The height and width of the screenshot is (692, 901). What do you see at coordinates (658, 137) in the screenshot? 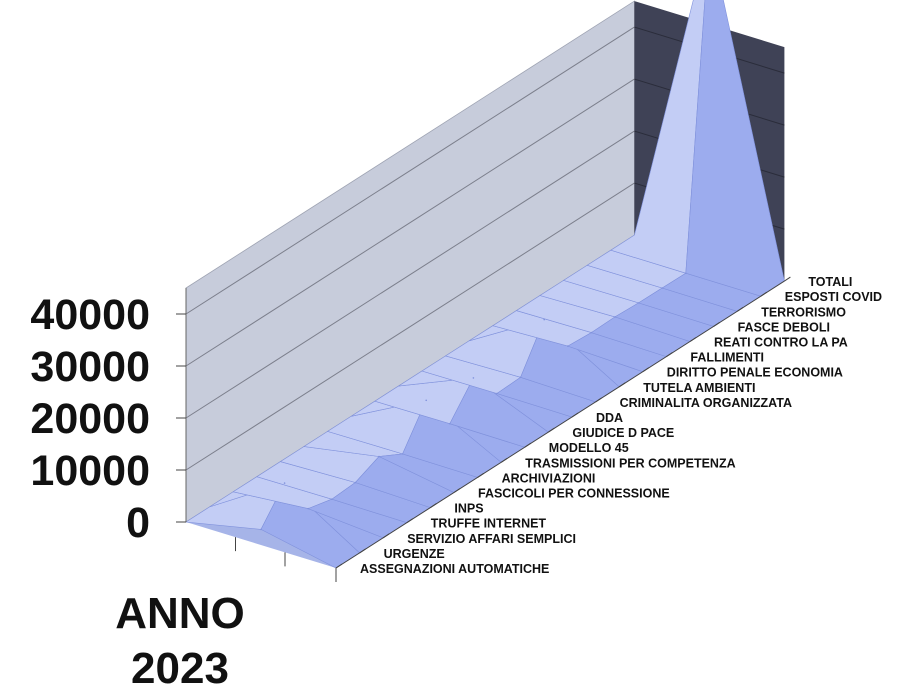
I see `surface-facet-back` at bounding box center [658, 137].